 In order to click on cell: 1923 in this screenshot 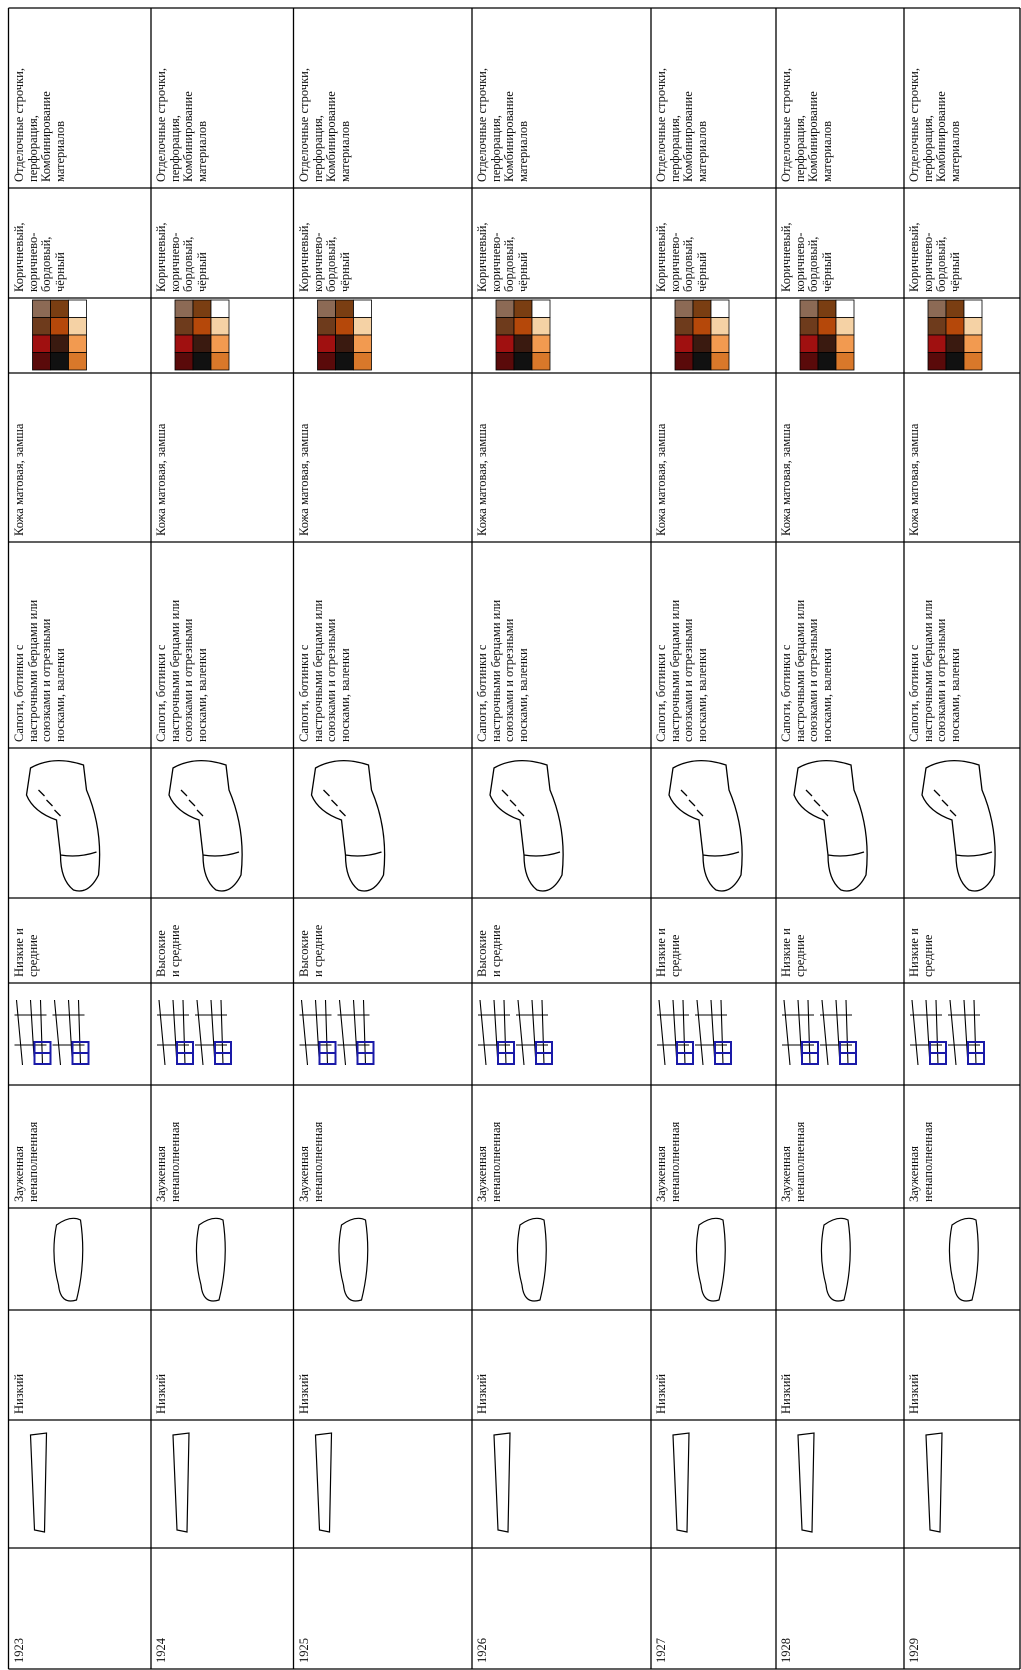, I will do `click(80, 1608)`.